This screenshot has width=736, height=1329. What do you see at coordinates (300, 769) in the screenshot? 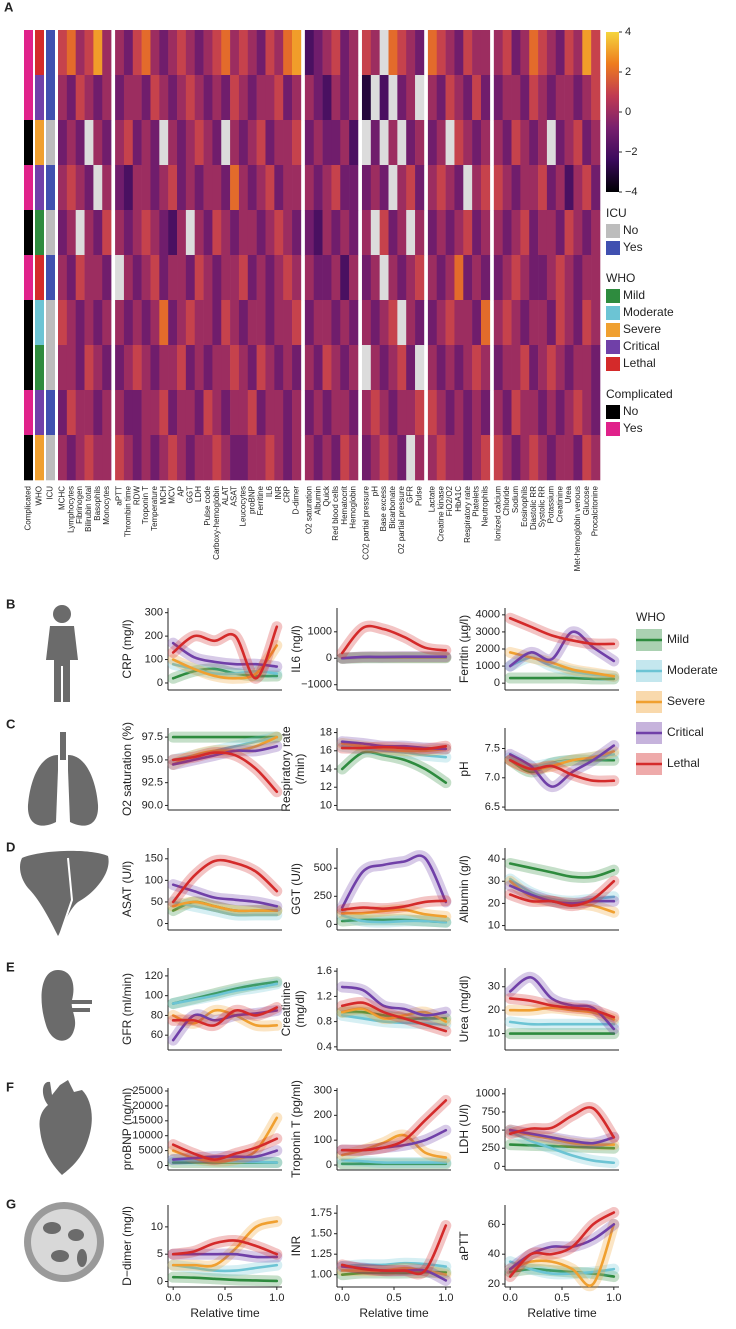
I see `y-axis-label: (/min)` at bounding box center [300, 769].